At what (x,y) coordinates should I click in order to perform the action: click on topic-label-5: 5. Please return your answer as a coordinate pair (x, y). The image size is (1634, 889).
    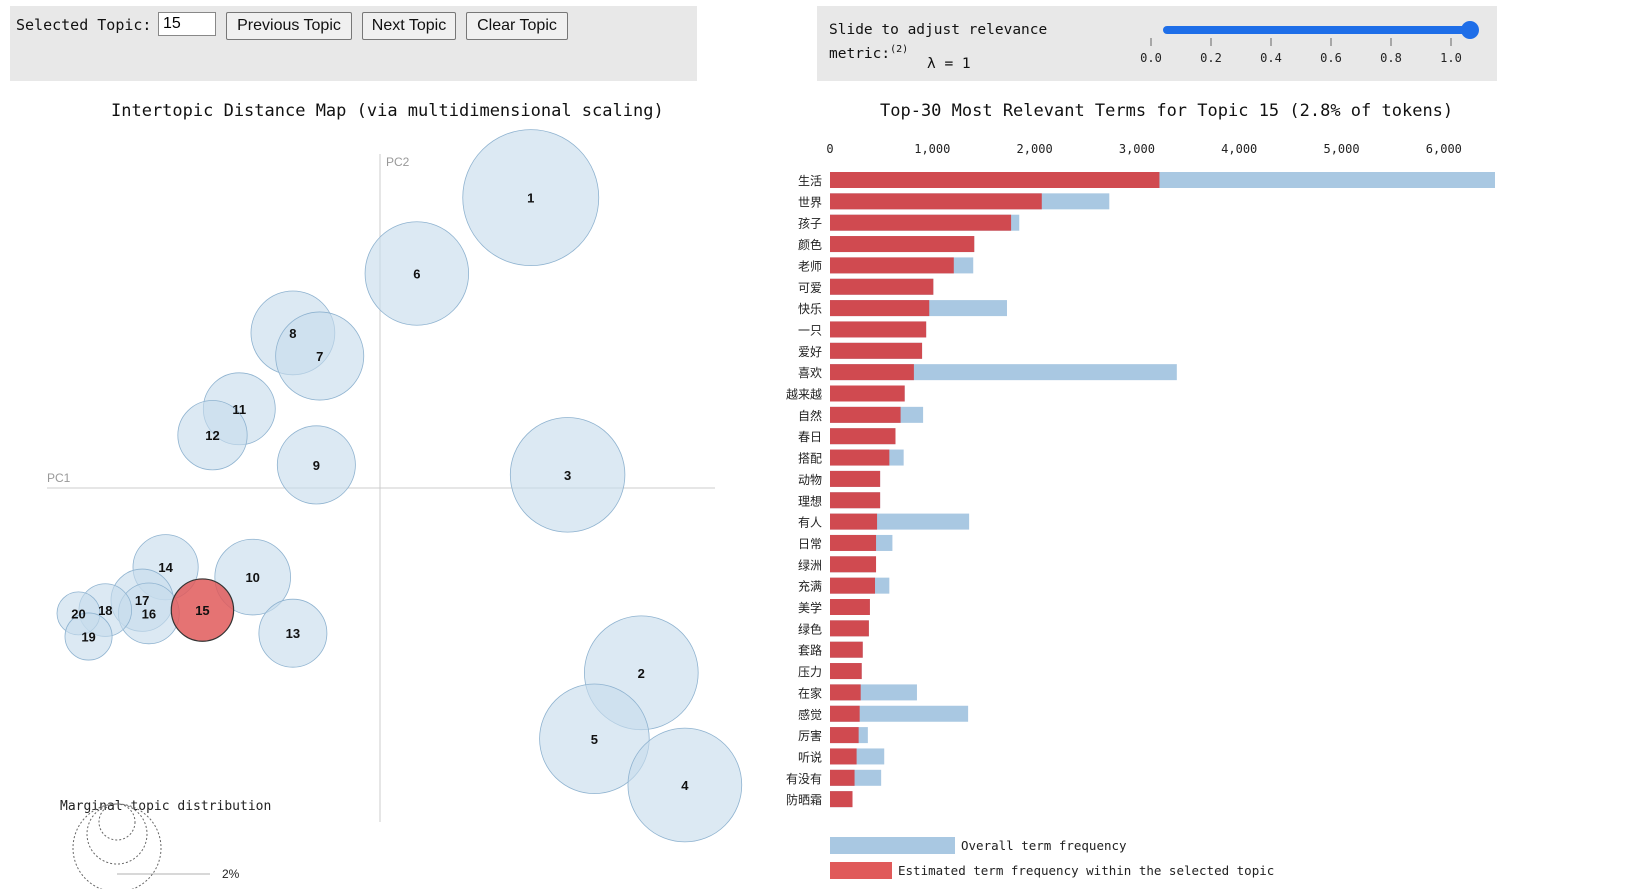
    Looking at the image, I should click on (594, 739).